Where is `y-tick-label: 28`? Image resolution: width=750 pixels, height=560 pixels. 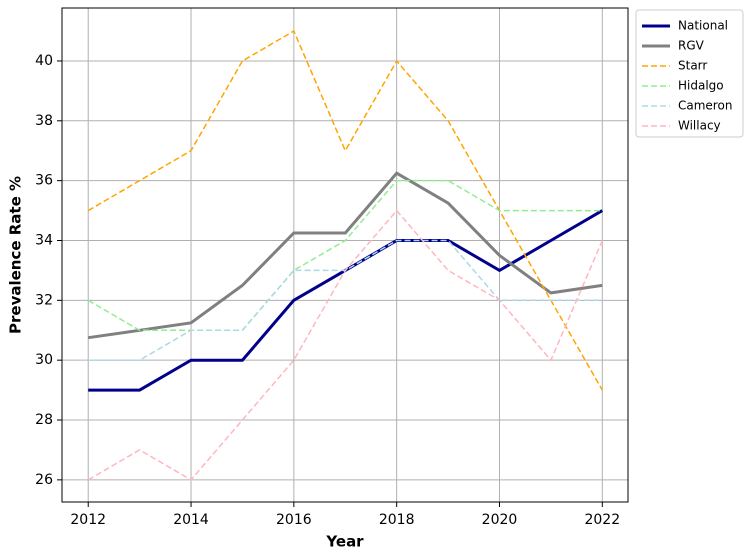 y-tick-label: 28 is located at coordinates (44, 420).